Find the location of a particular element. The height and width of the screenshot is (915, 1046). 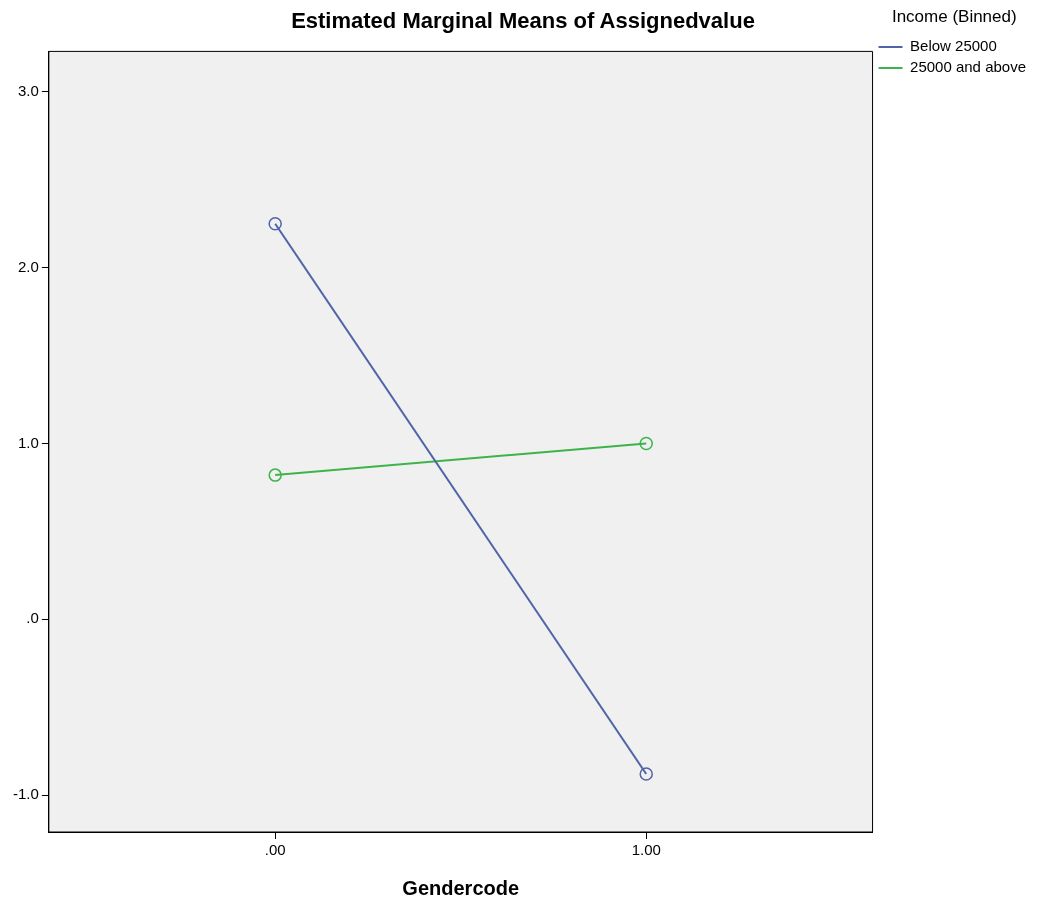

y-tick-label: 3.0 is located at coordinates (28, 90).